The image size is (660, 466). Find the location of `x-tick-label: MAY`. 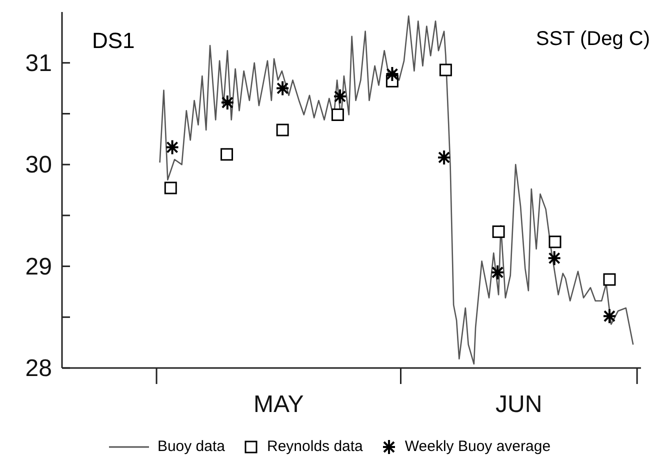

x-tick-label: MAY is located at coordinates (279, 404).